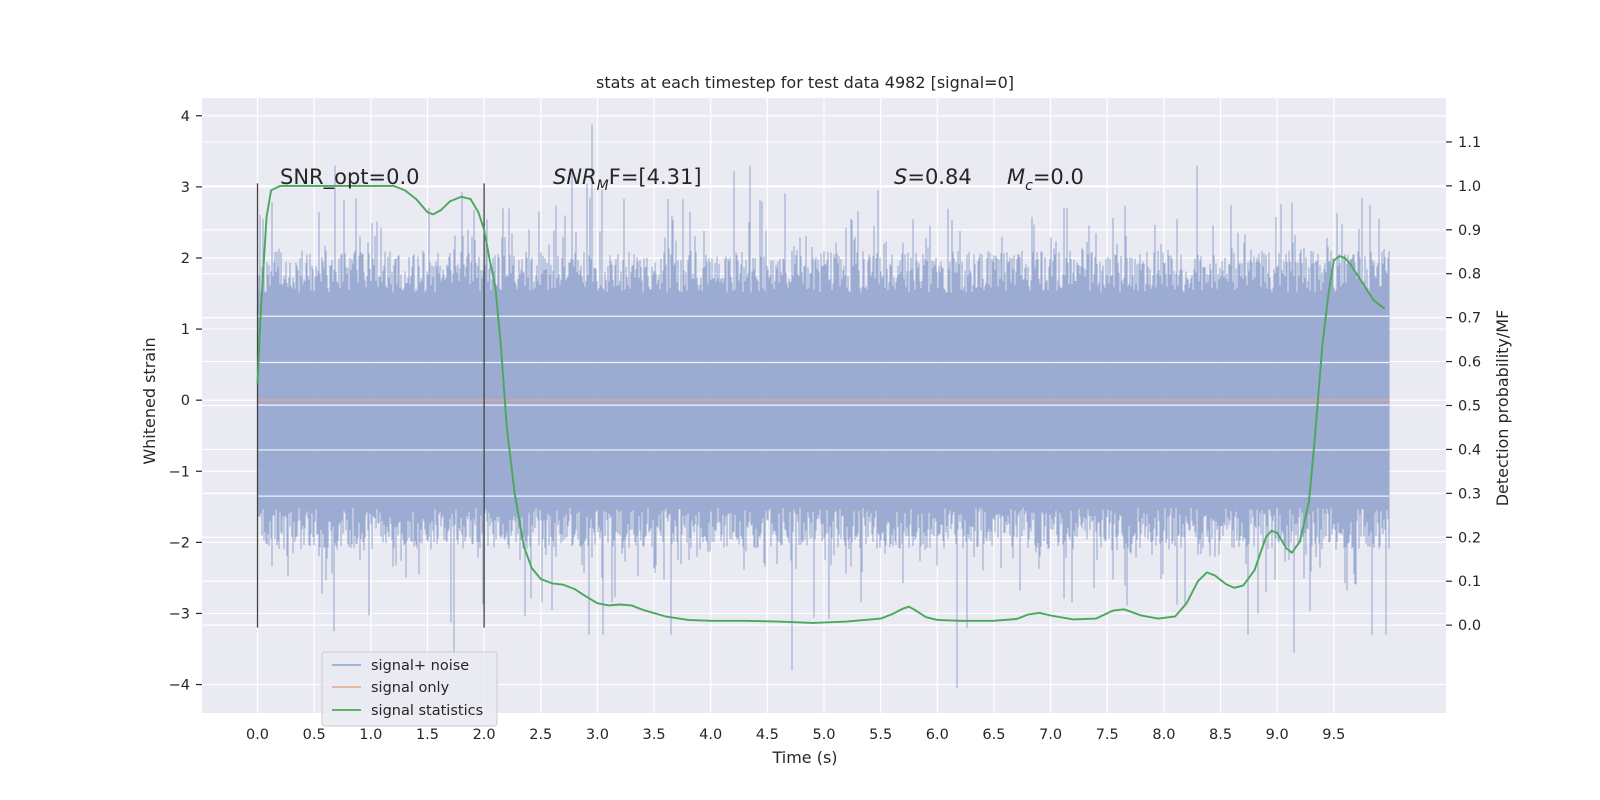 This screenshot has height=800, width=1600. What do you see at coordinates (1469, 319) in the screenshot?
I see `y-right-tick-label: 0.7` at bounding box center [1469, 319].